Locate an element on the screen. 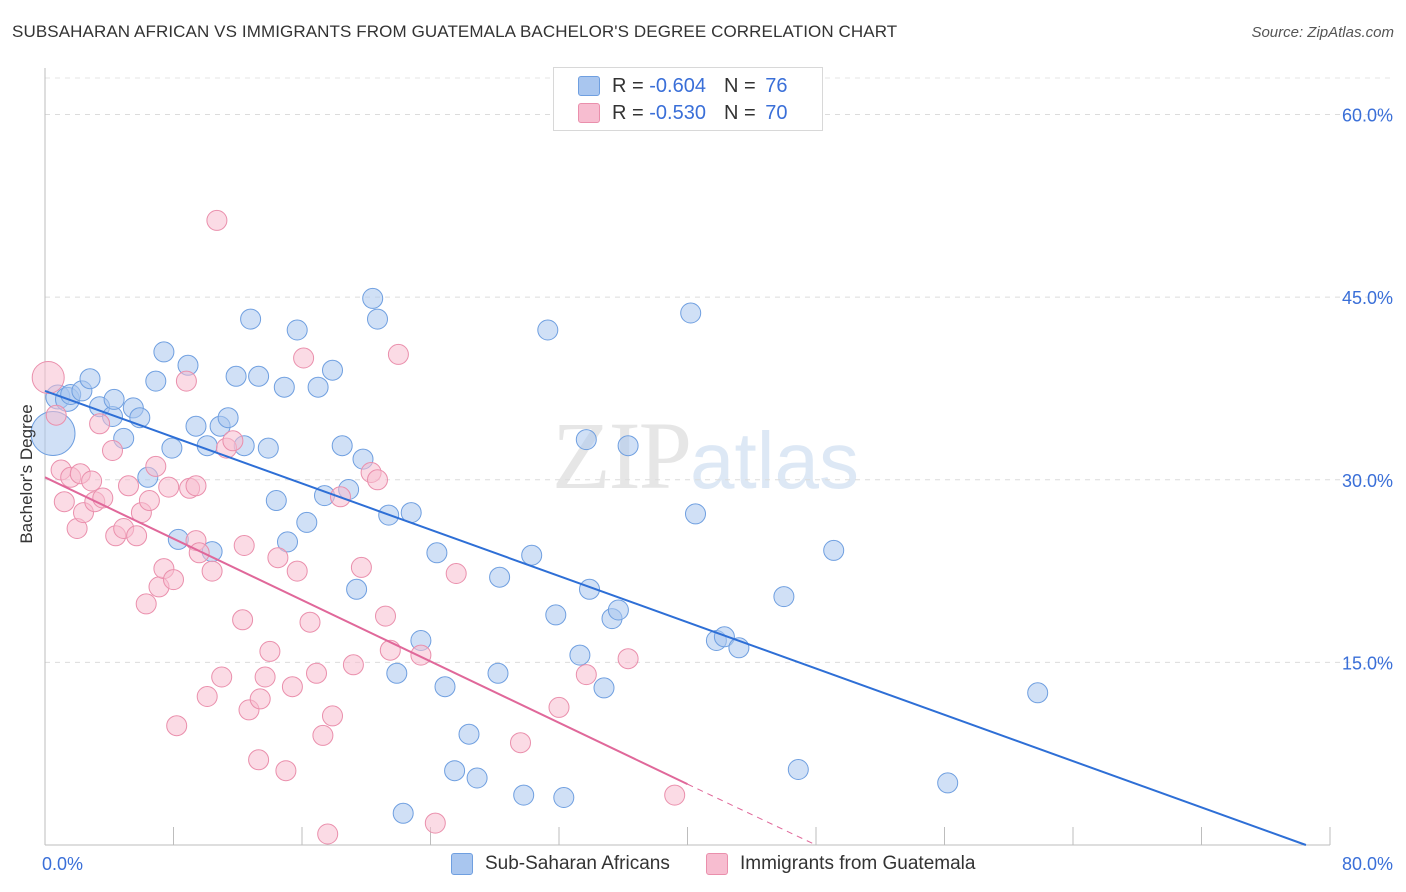 Image resolution: width=1406 pixels, height=892 pixels. trend-line-extension is located at coordinates (752, 814).